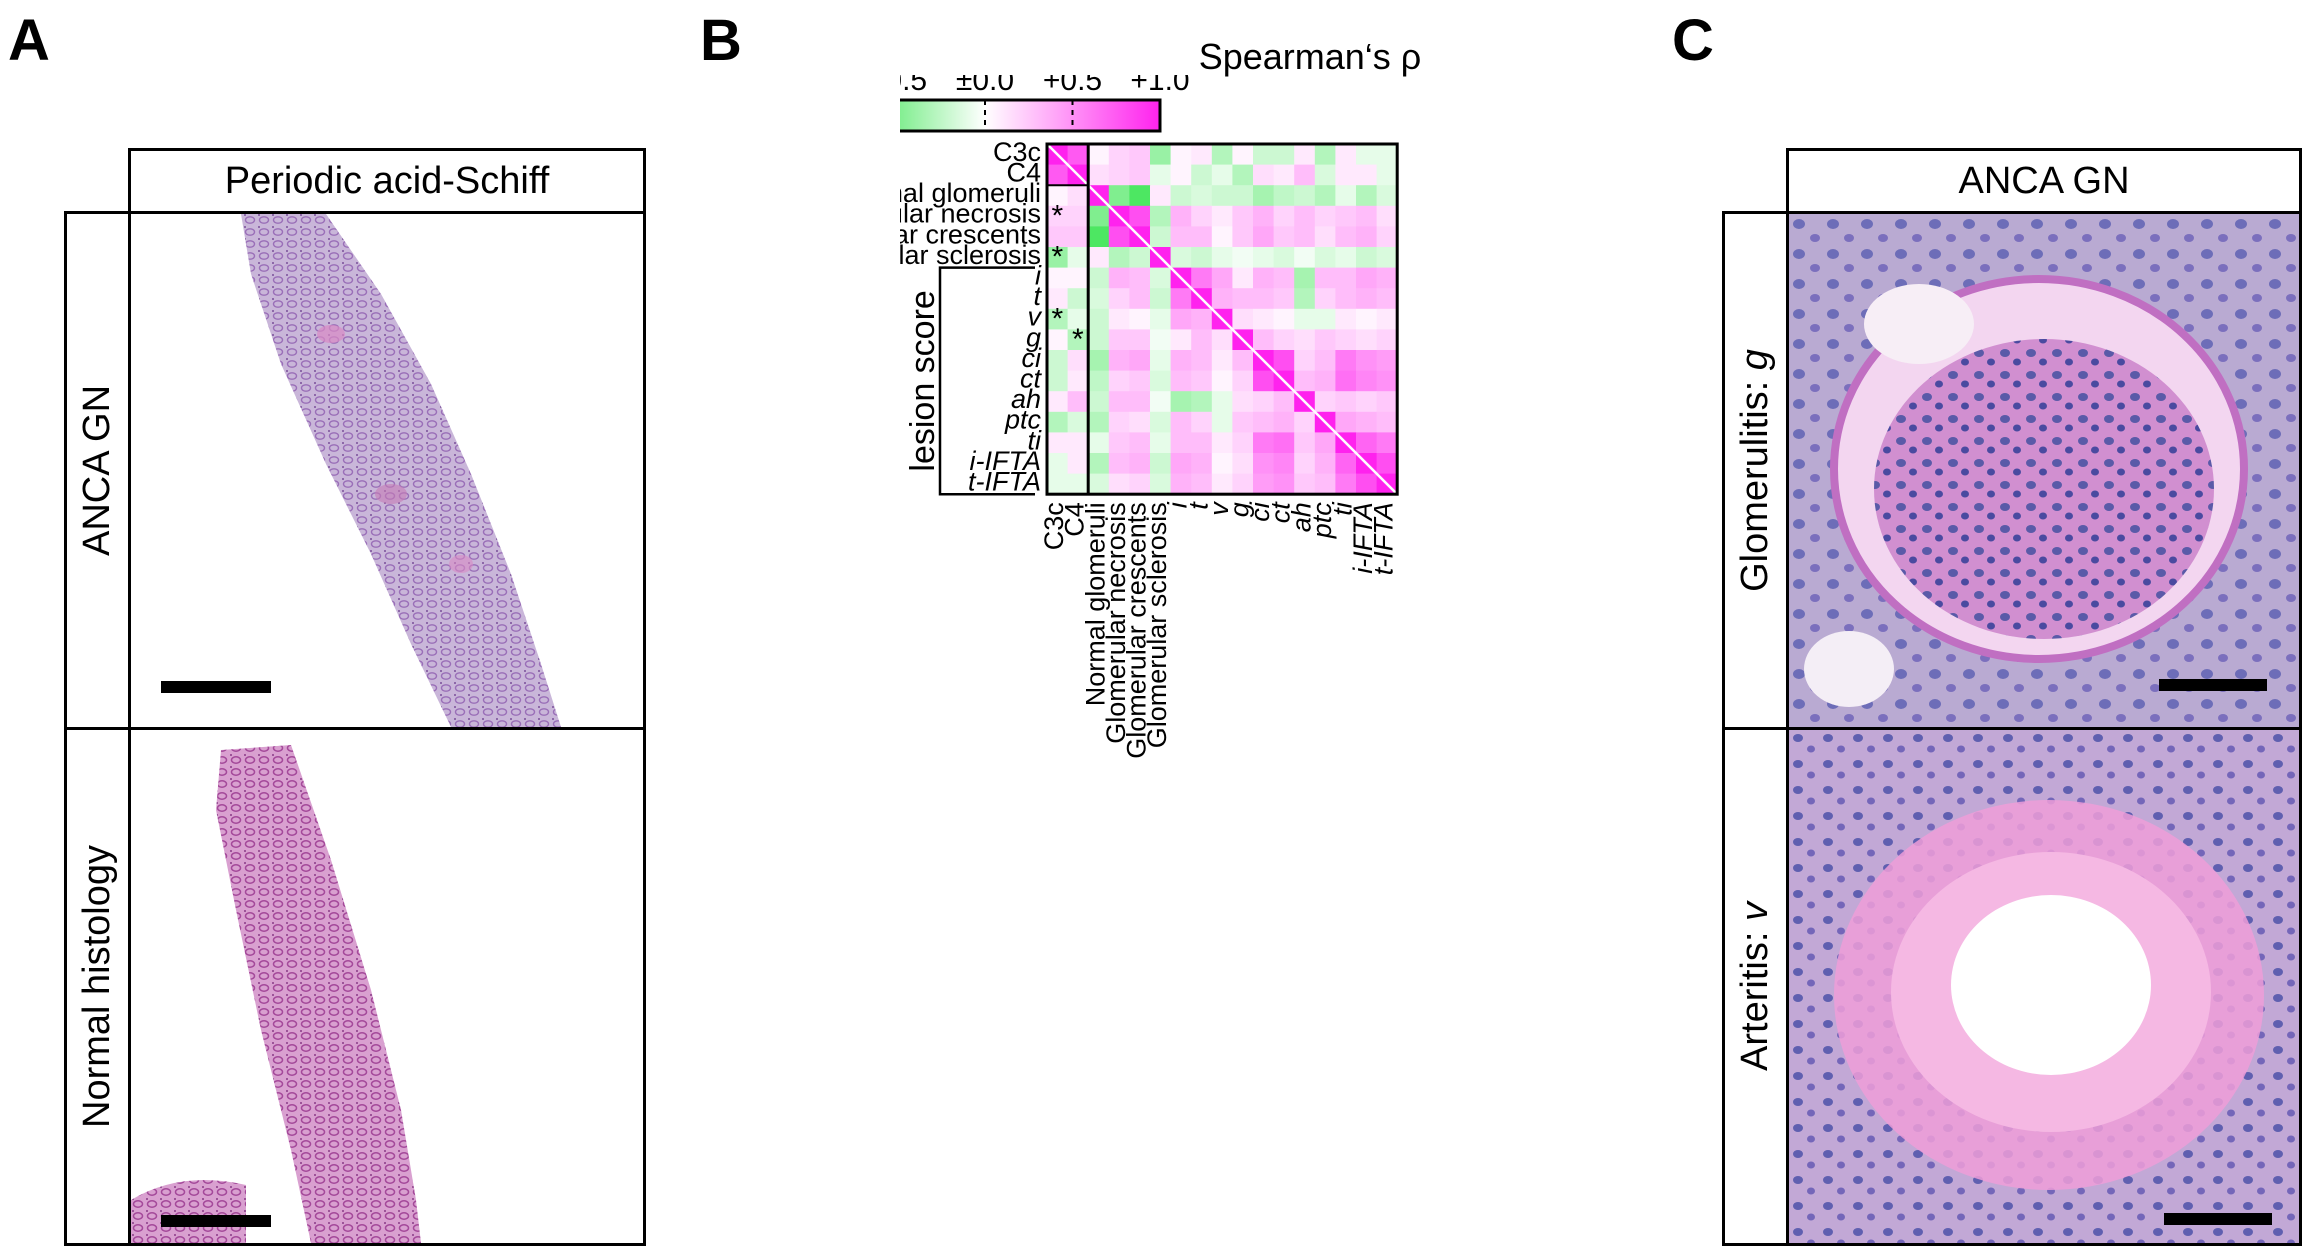 The height and width of the screenshot is (1259, 2308). What do you see at coordinates (2213, 685) in the screenshot?
I see `scale-bar` at bounding box center [2213, 685].